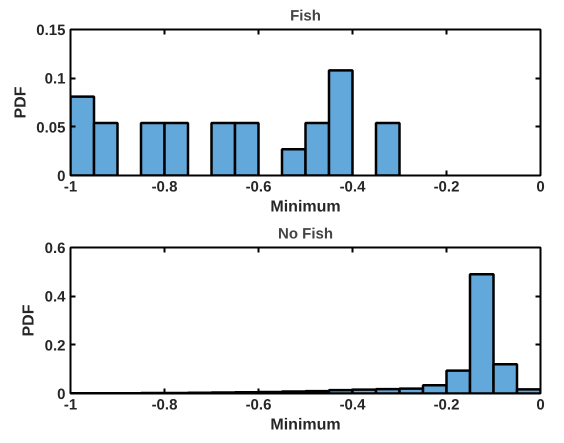 The height and width of the screenshot is (443, 564). I want to click on y-tick-label: 0.05, so click(51, 127).